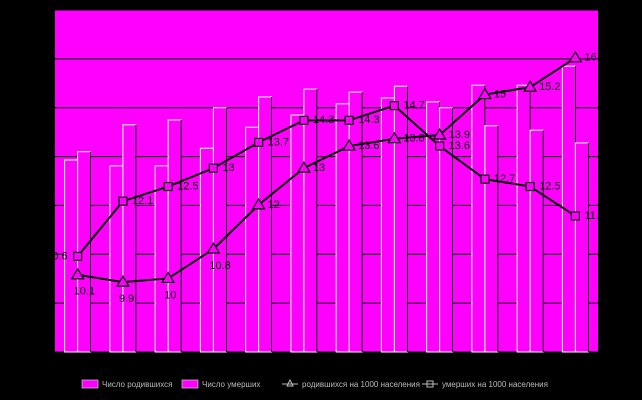 The height and width of the screenshot is (400, 642). Describe the element at coordinates (413, 139) in the screenshot. I see `data-label: 13.8` at that location.